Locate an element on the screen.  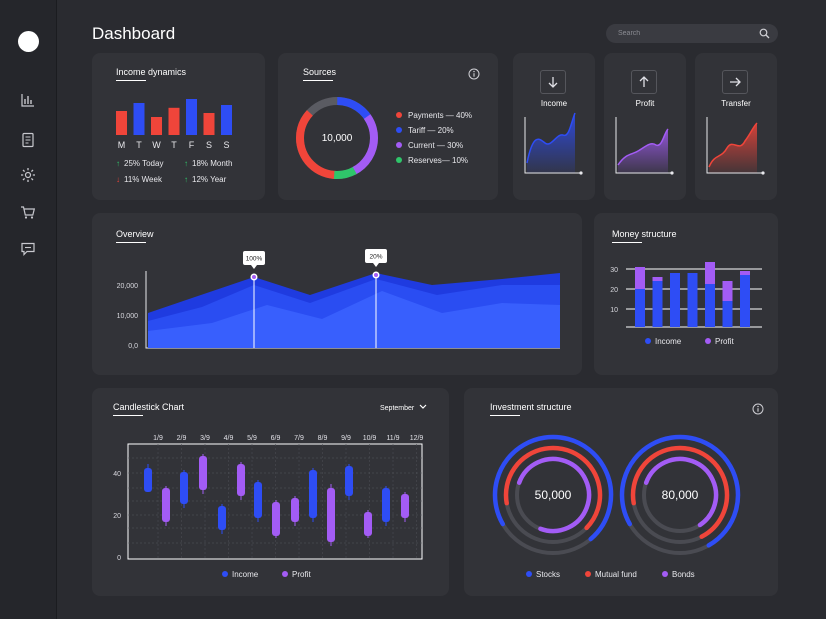
gauge-value: 80,000 is located at coordinates (680, 495).